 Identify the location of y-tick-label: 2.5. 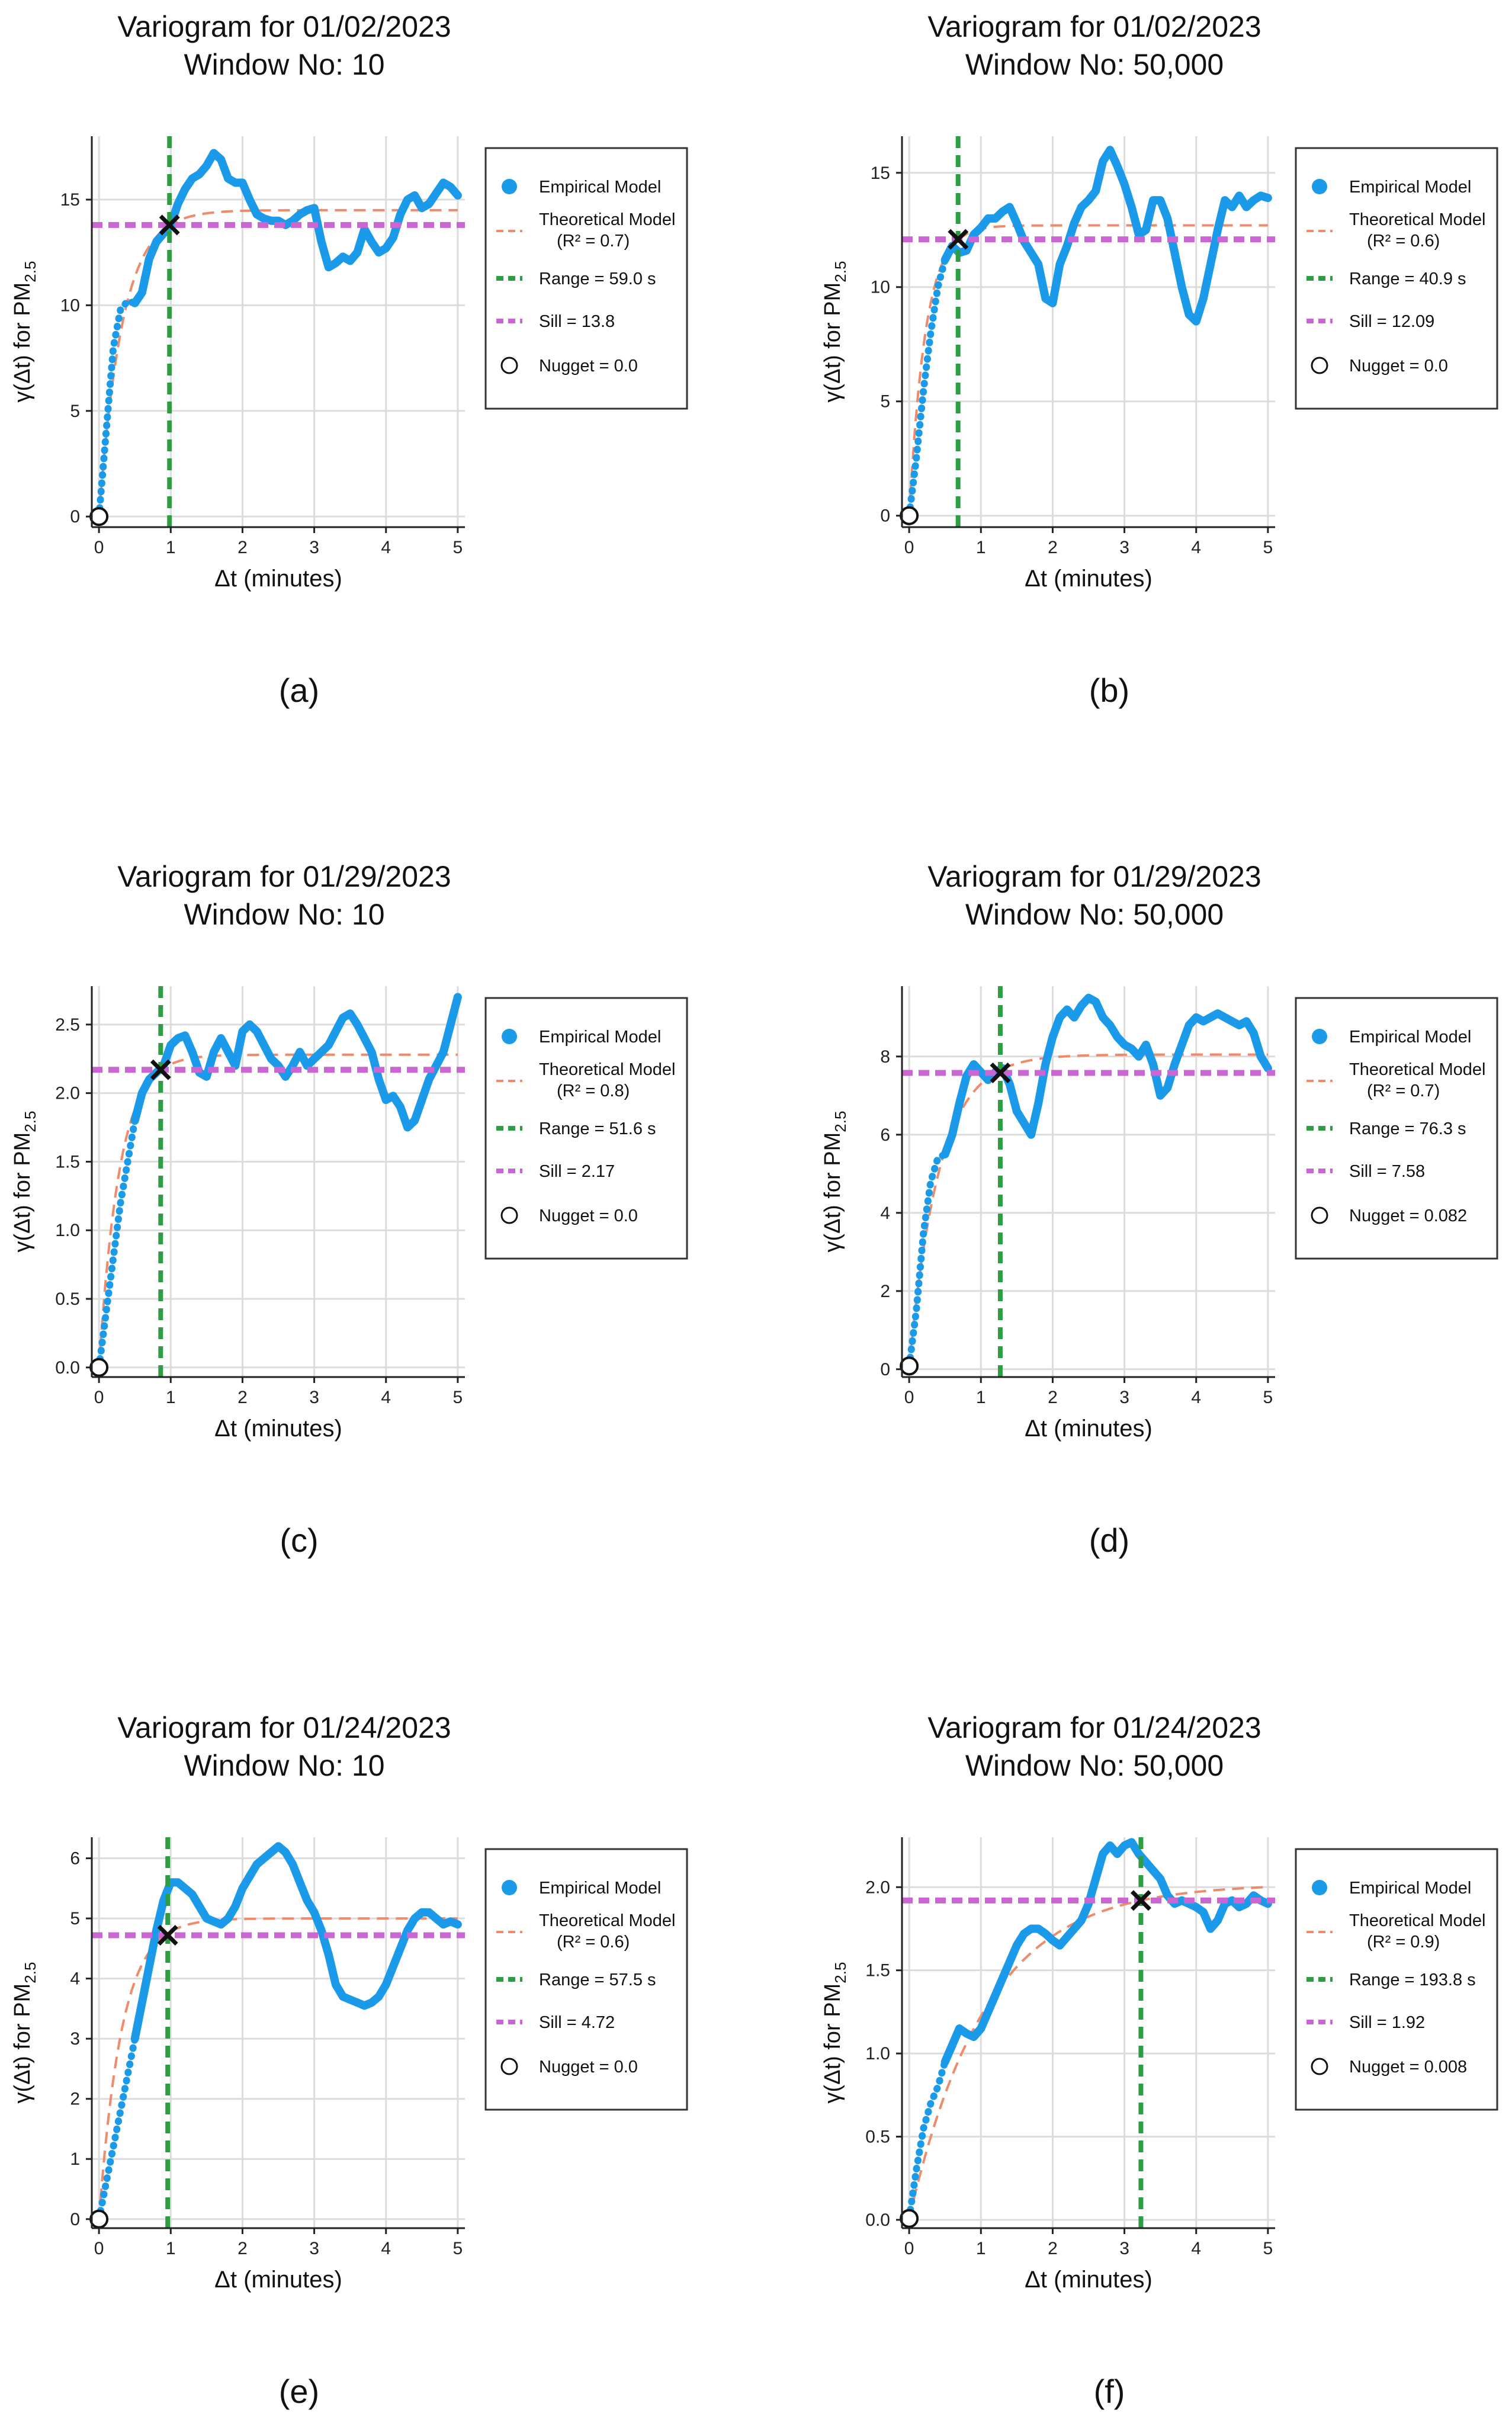
(67, 1025).